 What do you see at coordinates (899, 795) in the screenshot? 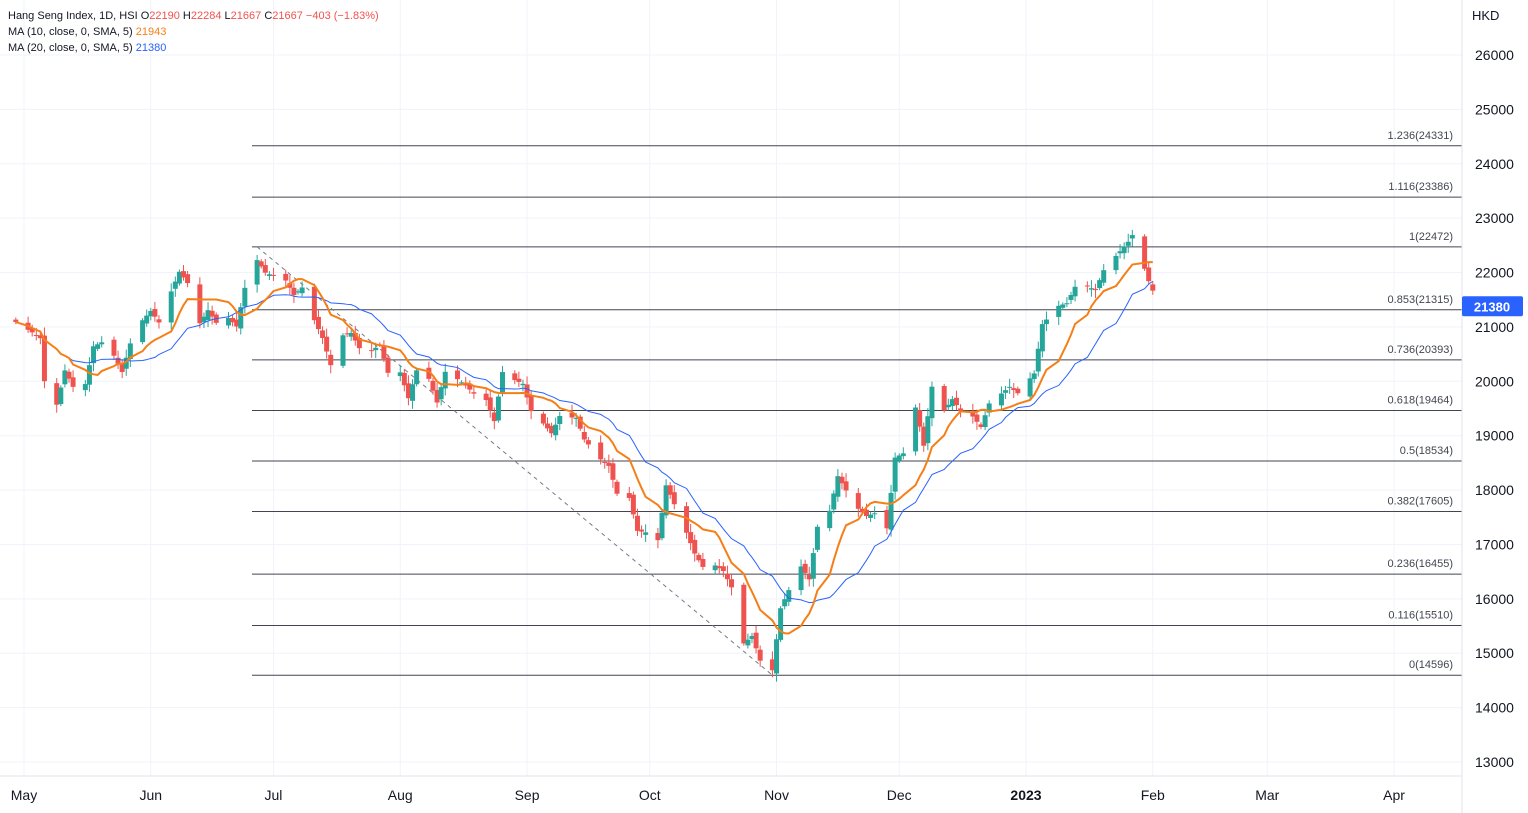
I see `time-tick-label: Dec` at bounding box center [899, 795].